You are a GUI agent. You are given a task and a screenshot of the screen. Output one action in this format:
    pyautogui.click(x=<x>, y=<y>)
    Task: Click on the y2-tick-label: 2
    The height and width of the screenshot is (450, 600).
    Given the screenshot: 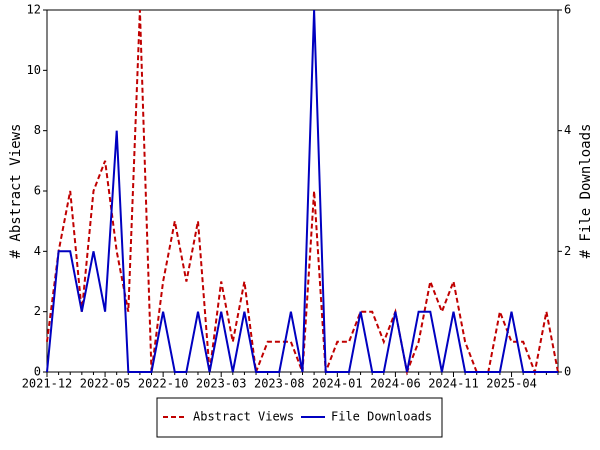 What is the action you would take?
    pyautogui.click(x=567, y=251)
    